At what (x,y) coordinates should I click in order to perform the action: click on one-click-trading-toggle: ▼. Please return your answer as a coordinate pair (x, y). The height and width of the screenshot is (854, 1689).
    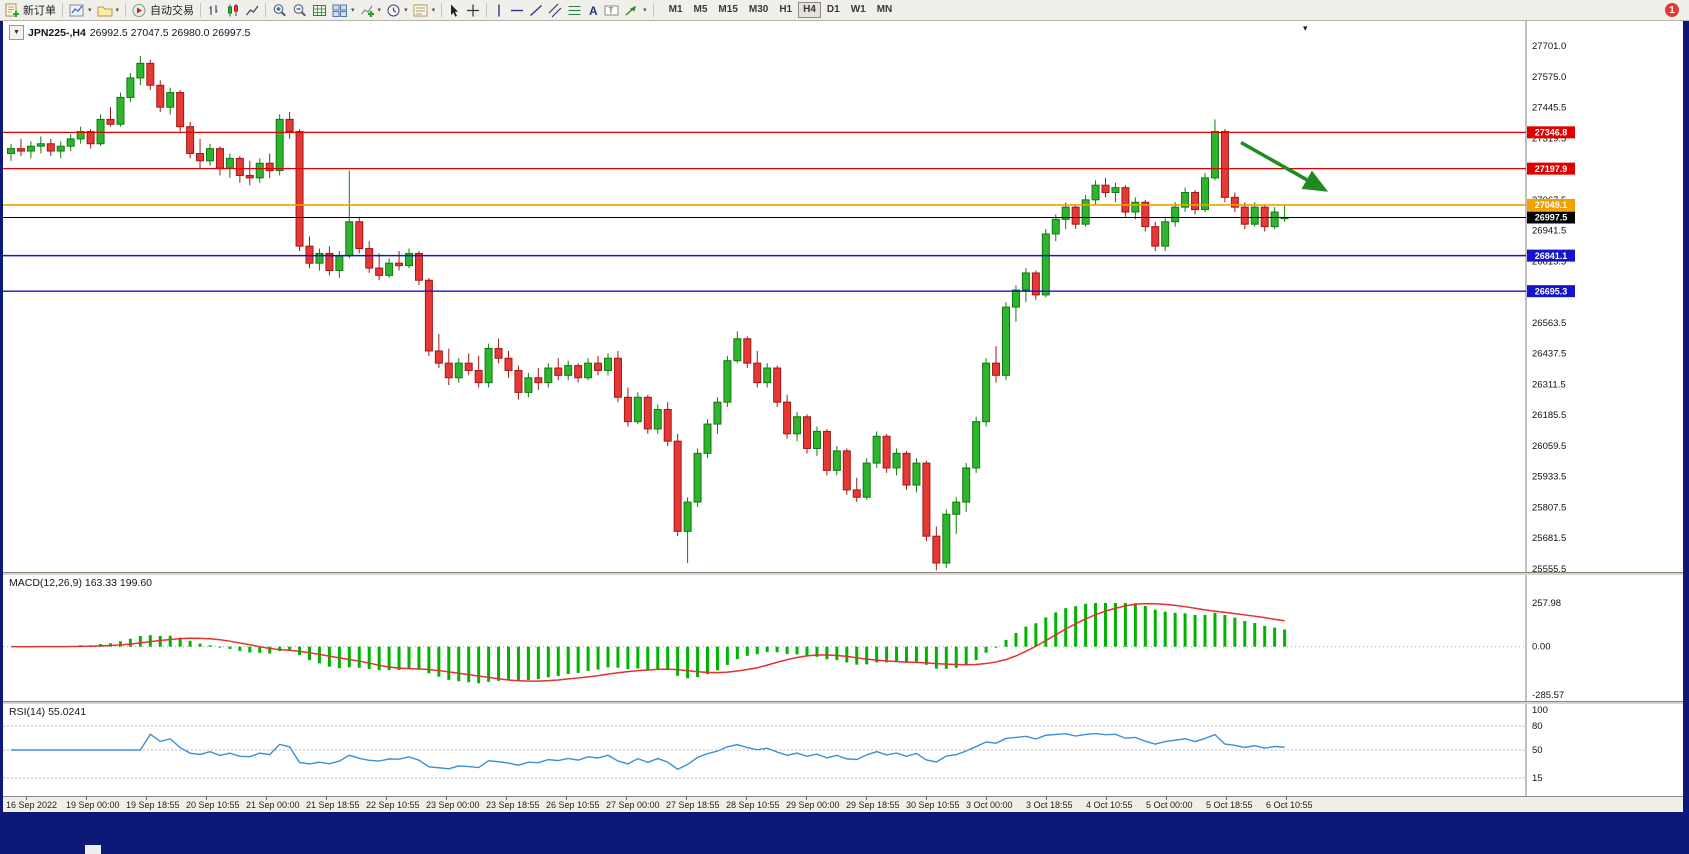
    Looking at the image, I should click on (16, 32).